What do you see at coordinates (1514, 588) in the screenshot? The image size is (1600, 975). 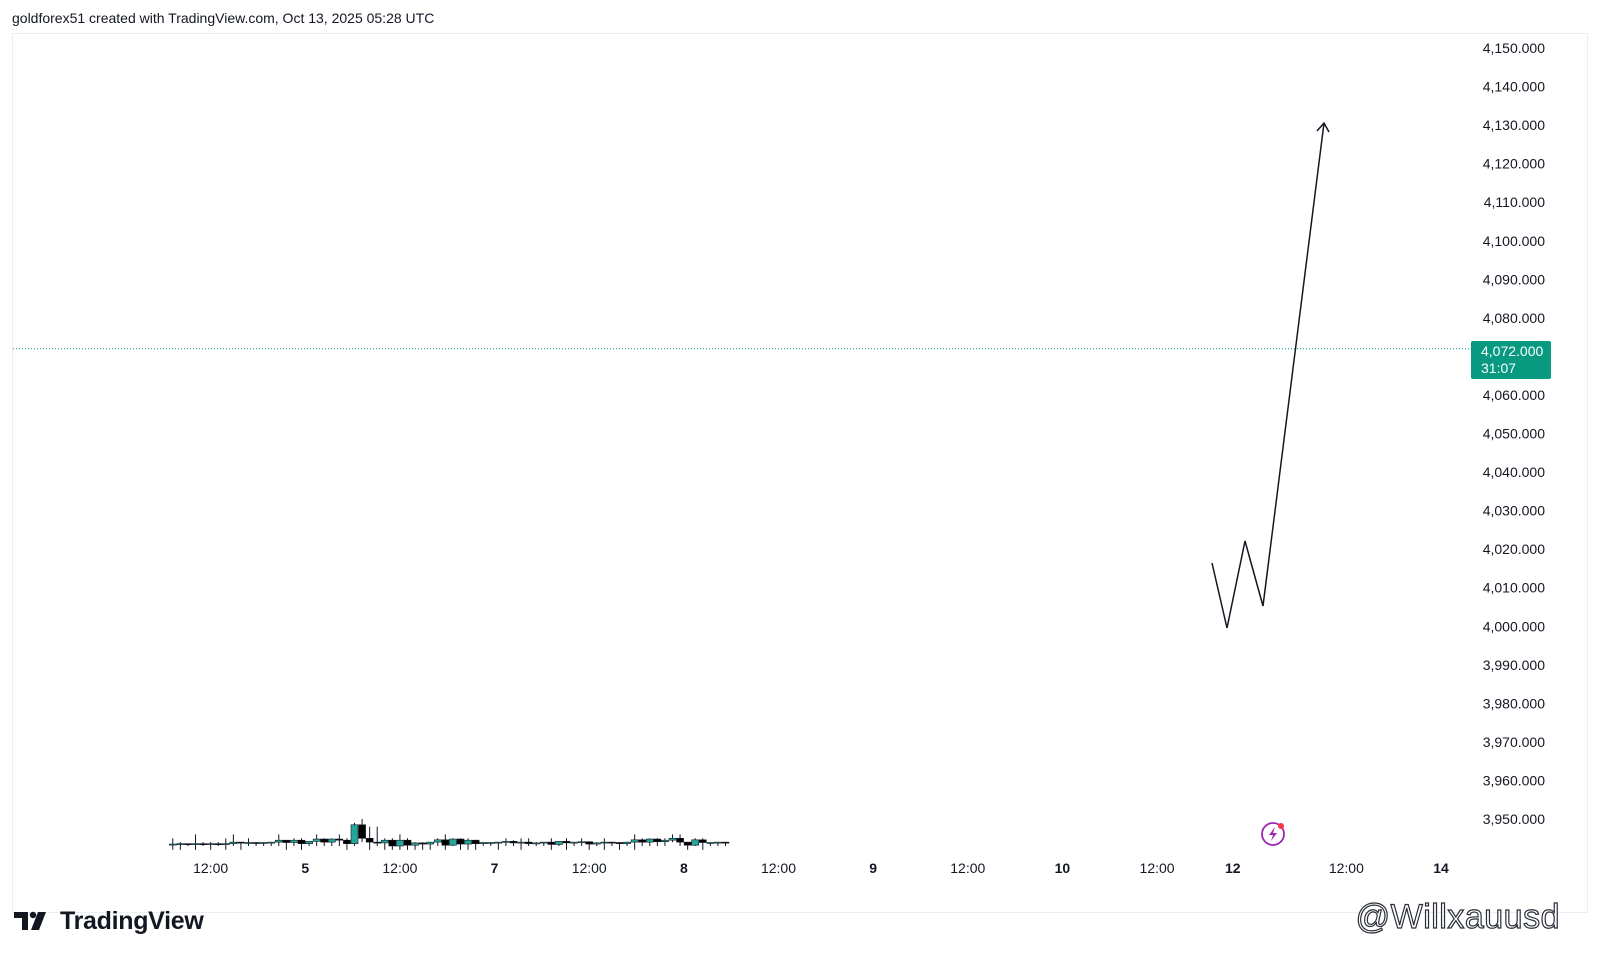 I see `price-tick-label: 4,010.000` at bounding box center [1514, 588].